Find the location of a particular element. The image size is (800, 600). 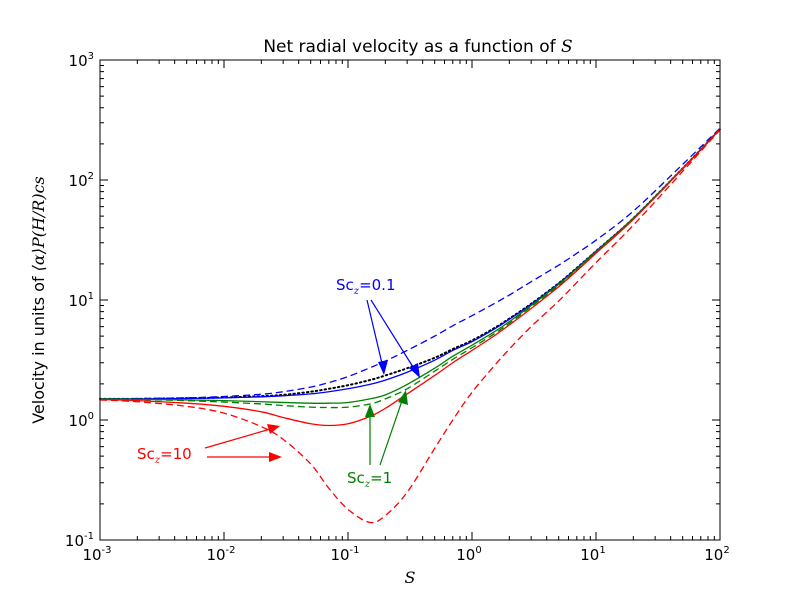

y-tick-label: 10¹ is located at coordinates (81, 300).